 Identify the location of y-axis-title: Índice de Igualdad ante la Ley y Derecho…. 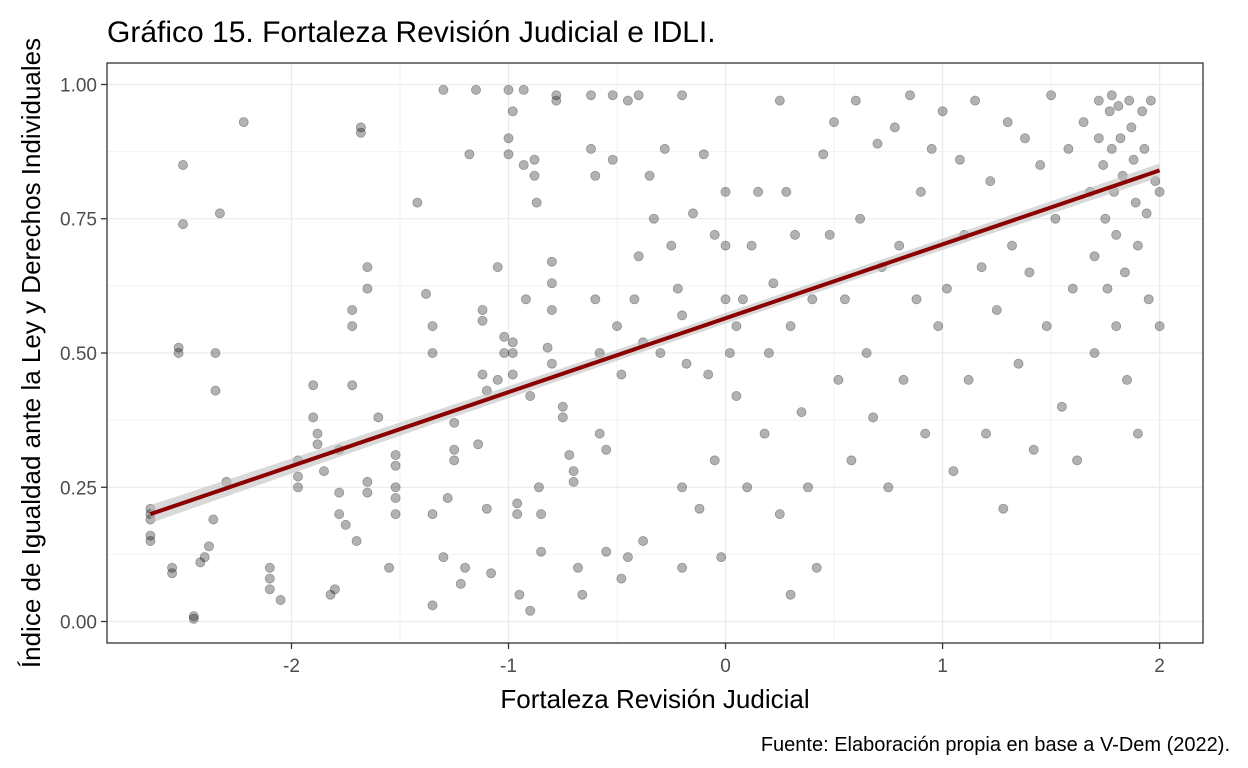
(31, 353).